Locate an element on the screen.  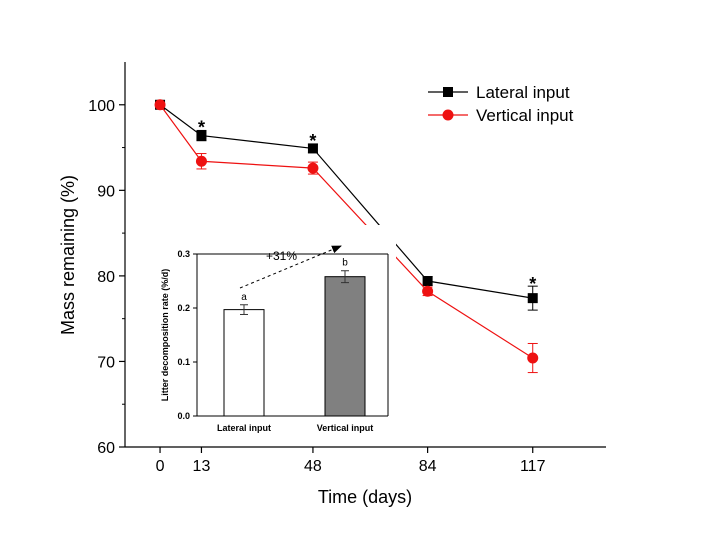
inset-y-tick-label: 0.0 is located at coordinates (183, 416).